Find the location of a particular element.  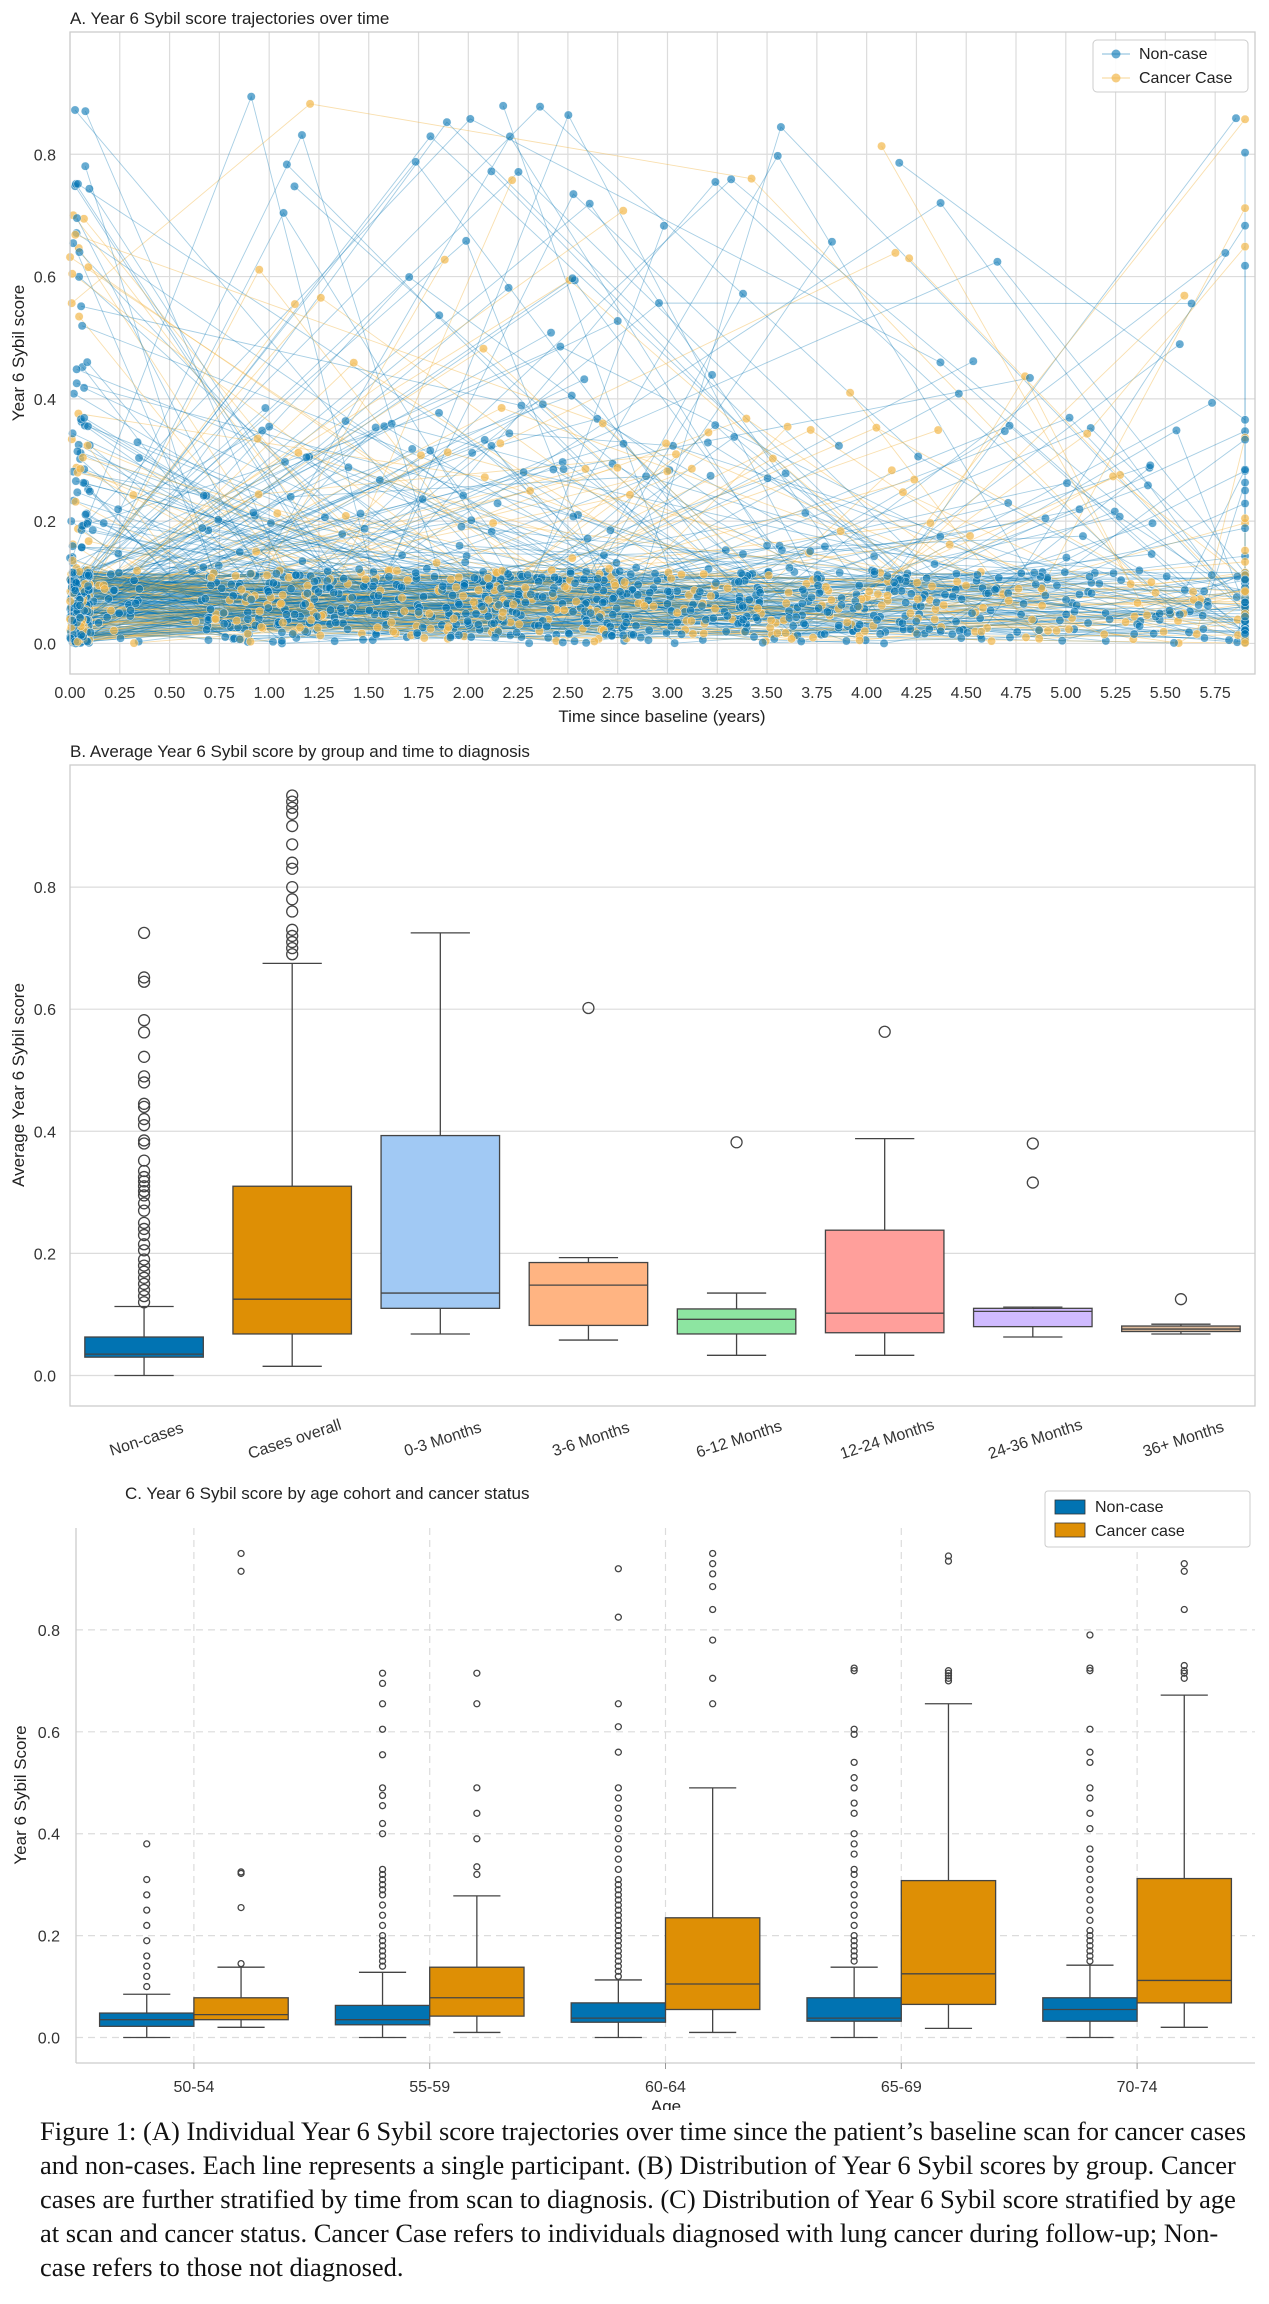

panel-a-x-tick-label: 5.75 is located at coordinates (1215, 693).